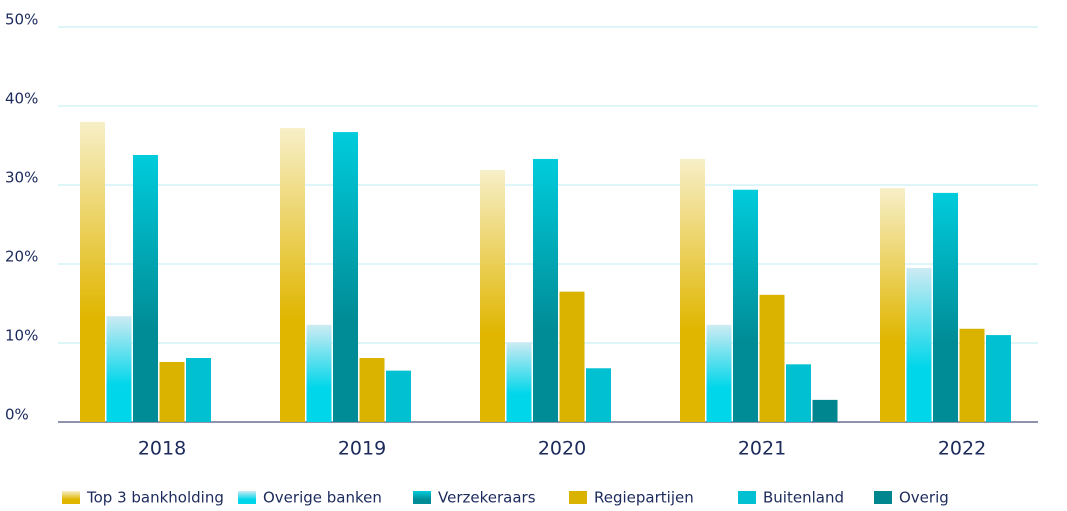 The width and height of the screenshot is (1067, 511). Describe the element at coordinates (162, 449) in the screenshot. I see `x-tick-label: 2018` at that location.